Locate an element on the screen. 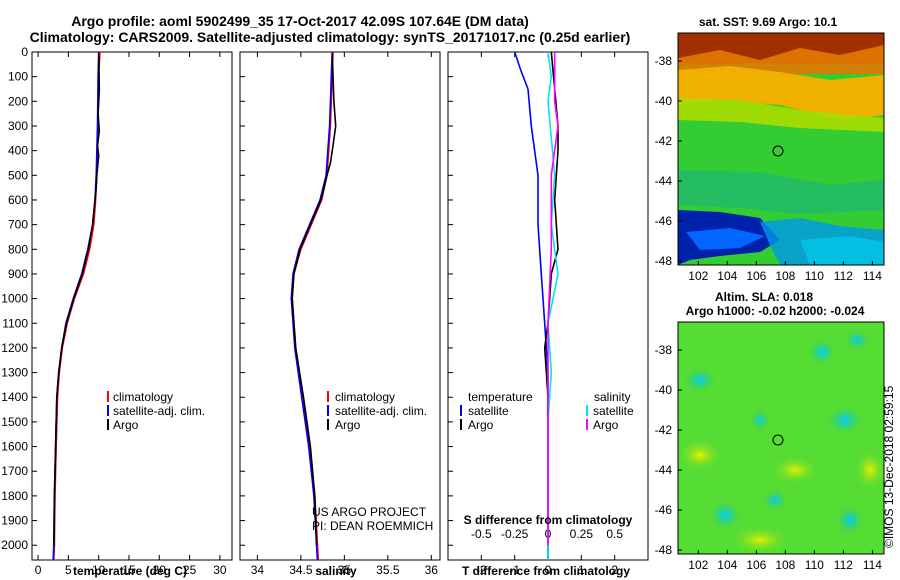 The height and width of the screenshot is (580, 900). depth-tick-label: 200 is located at coordinates (18, 101).